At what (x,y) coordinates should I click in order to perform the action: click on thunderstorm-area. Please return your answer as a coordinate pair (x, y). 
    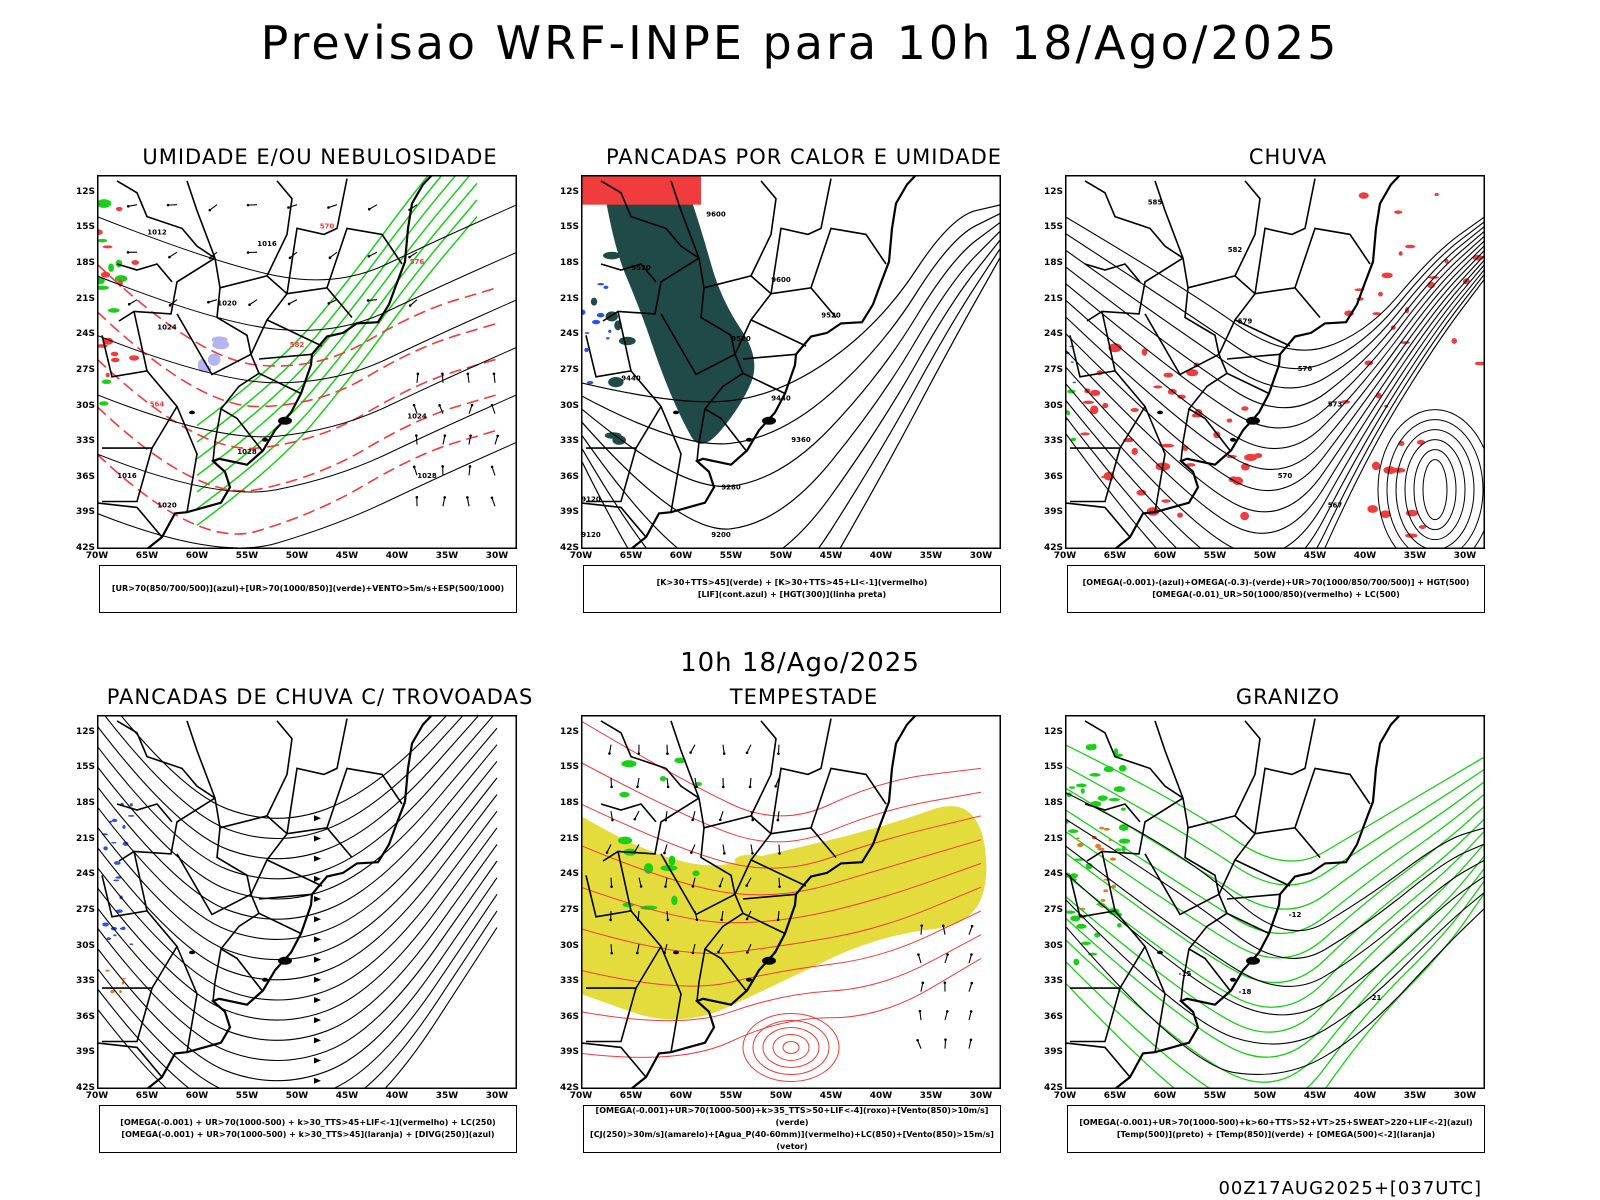
    Looking at the image, I should click on (124, 978).